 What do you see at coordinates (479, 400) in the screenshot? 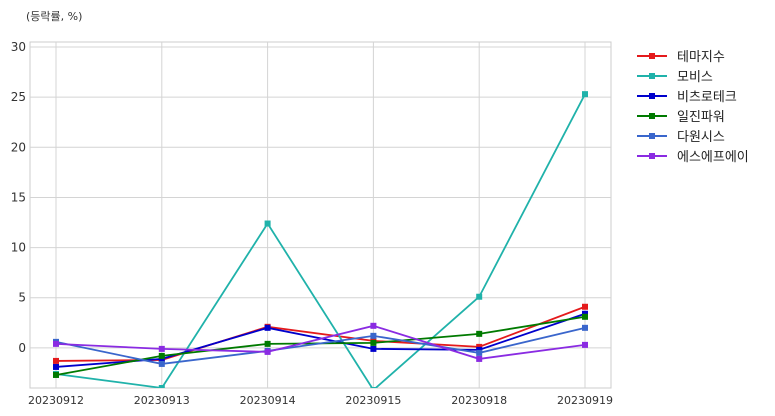
I see `x-tick-label: 20230918` at bounding box center [479, 400].